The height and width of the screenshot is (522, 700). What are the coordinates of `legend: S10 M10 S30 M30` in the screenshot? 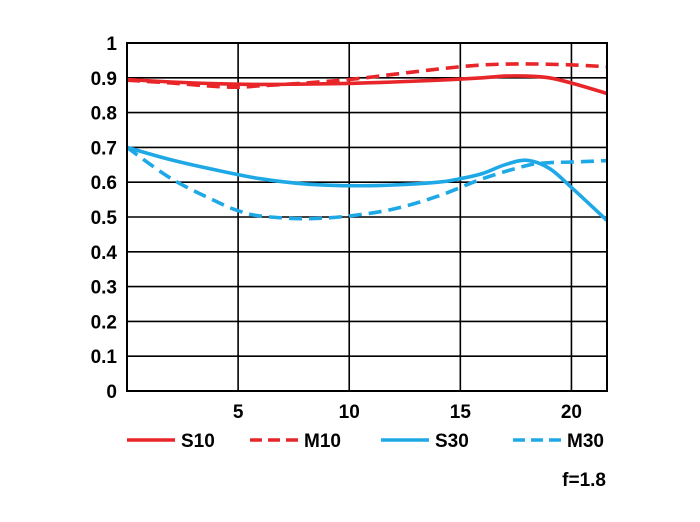 It's located at (365, 441).